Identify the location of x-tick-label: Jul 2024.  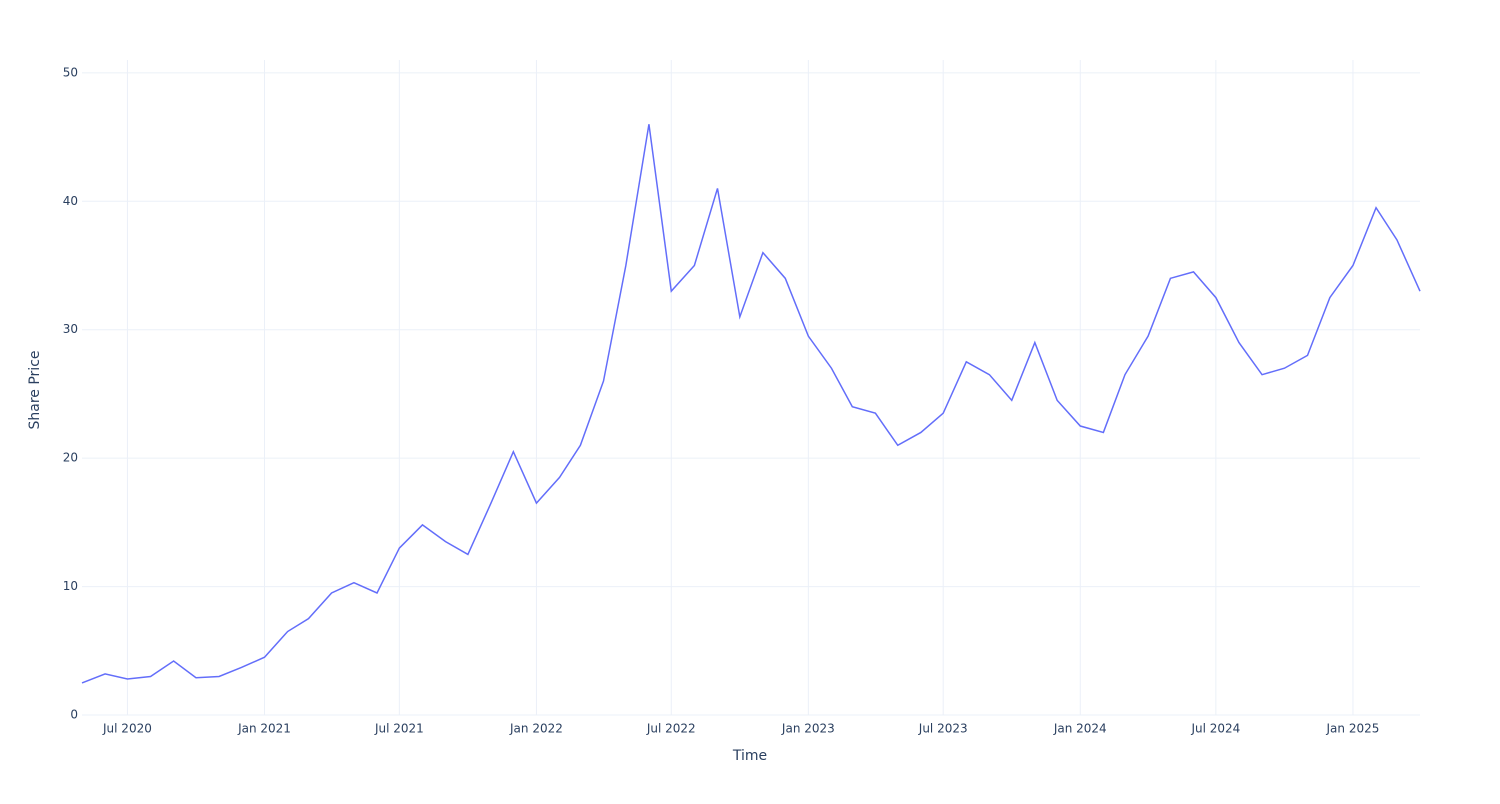
(1215, 729).